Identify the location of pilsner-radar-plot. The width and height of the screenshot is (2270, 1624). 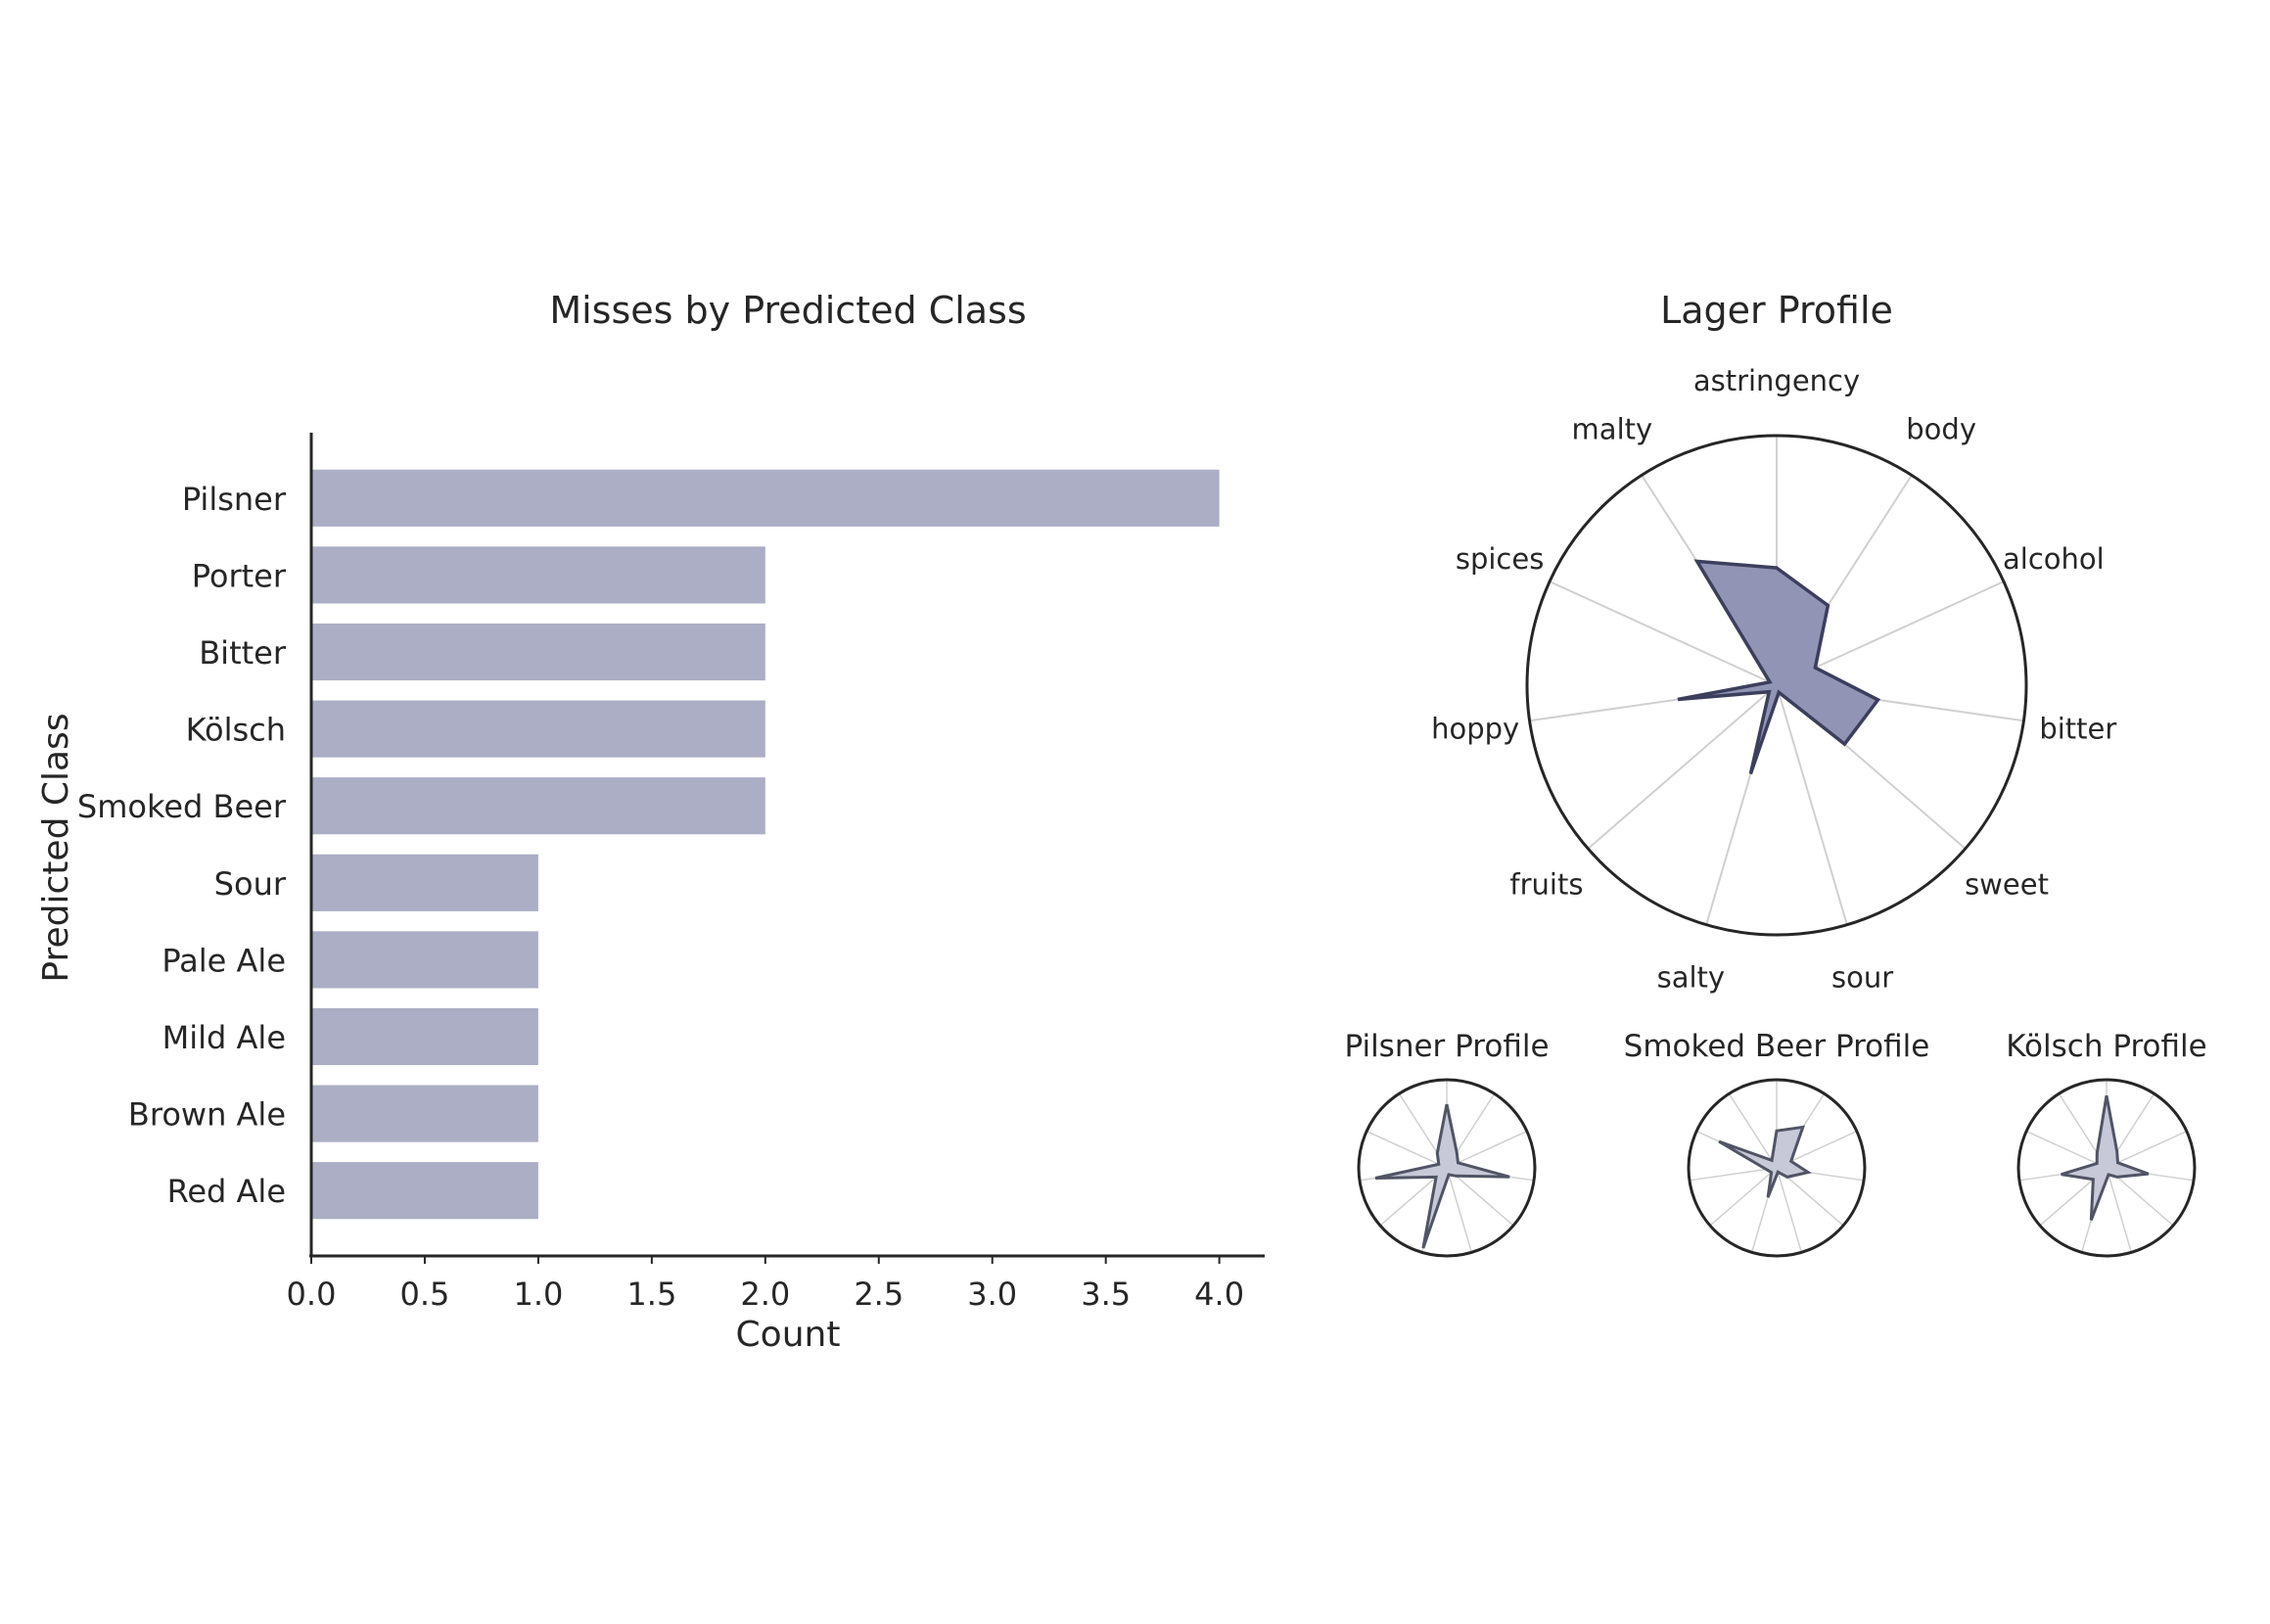
(1447, 1168).